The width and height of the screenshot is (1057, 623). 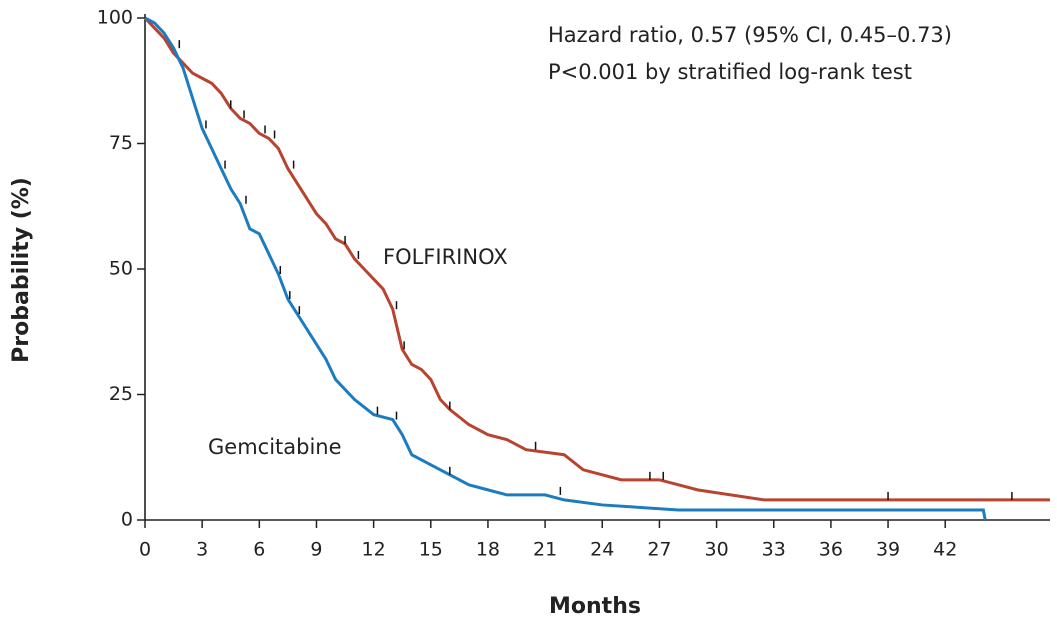 What do you see at coordinates (831, 550) in the screenshot?
I see `x-tick-label: 36` at bounding box center [831, 550].